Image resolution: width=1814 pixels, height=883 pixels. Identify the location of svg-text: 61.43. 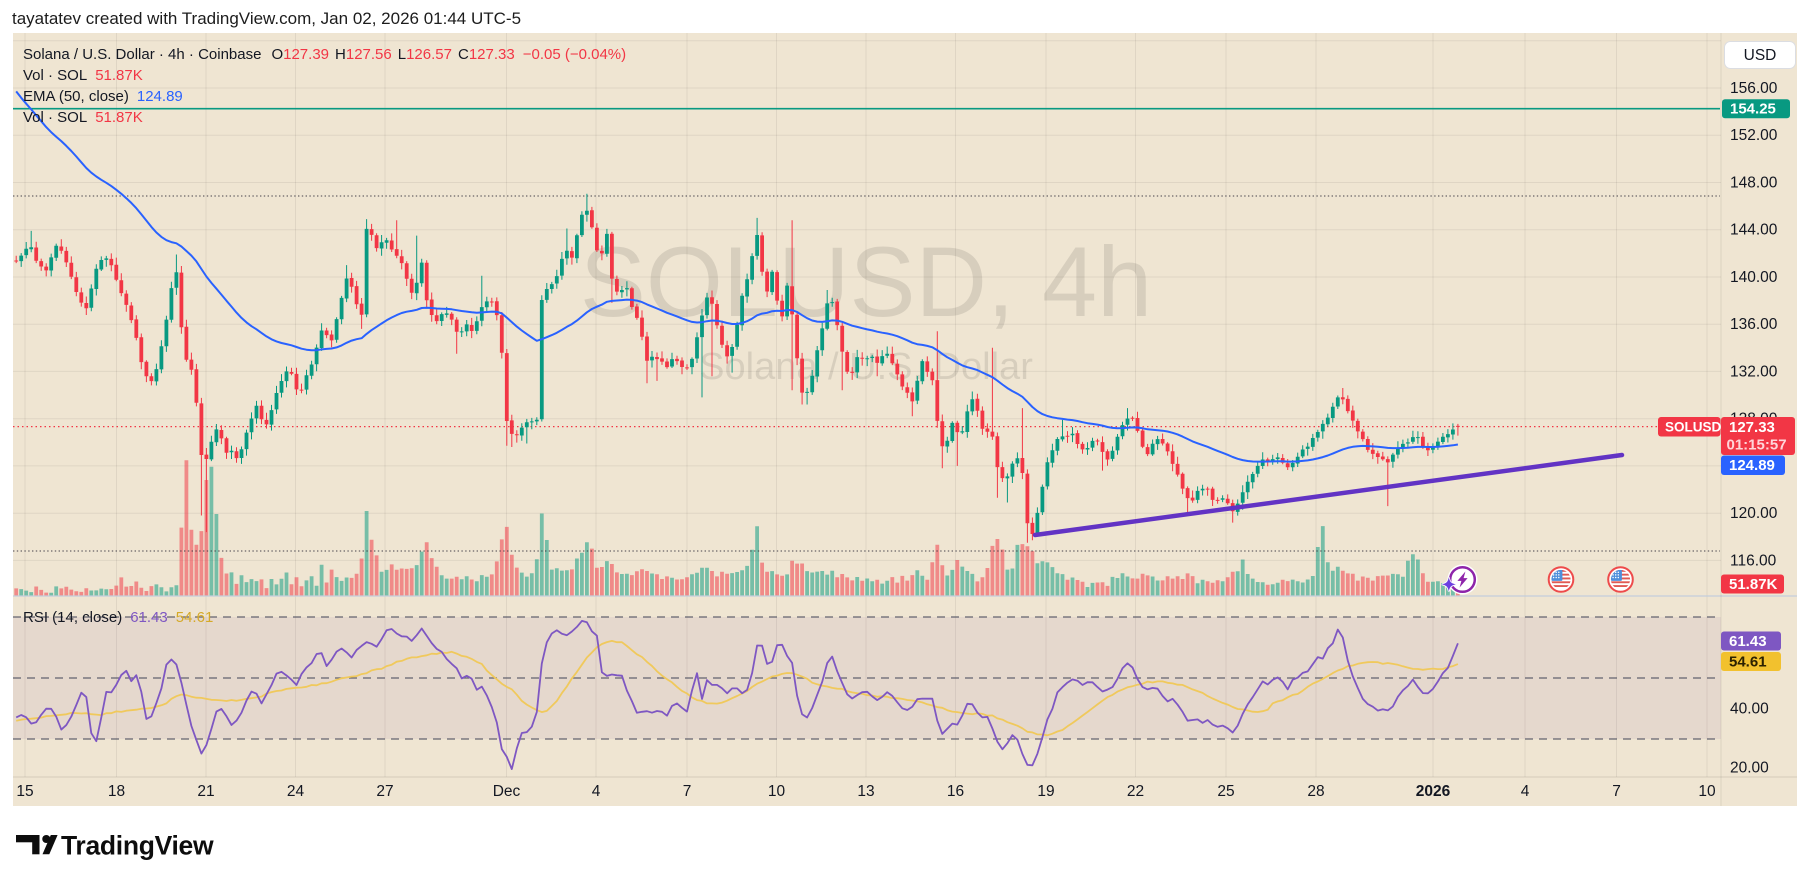
(1748, 641).